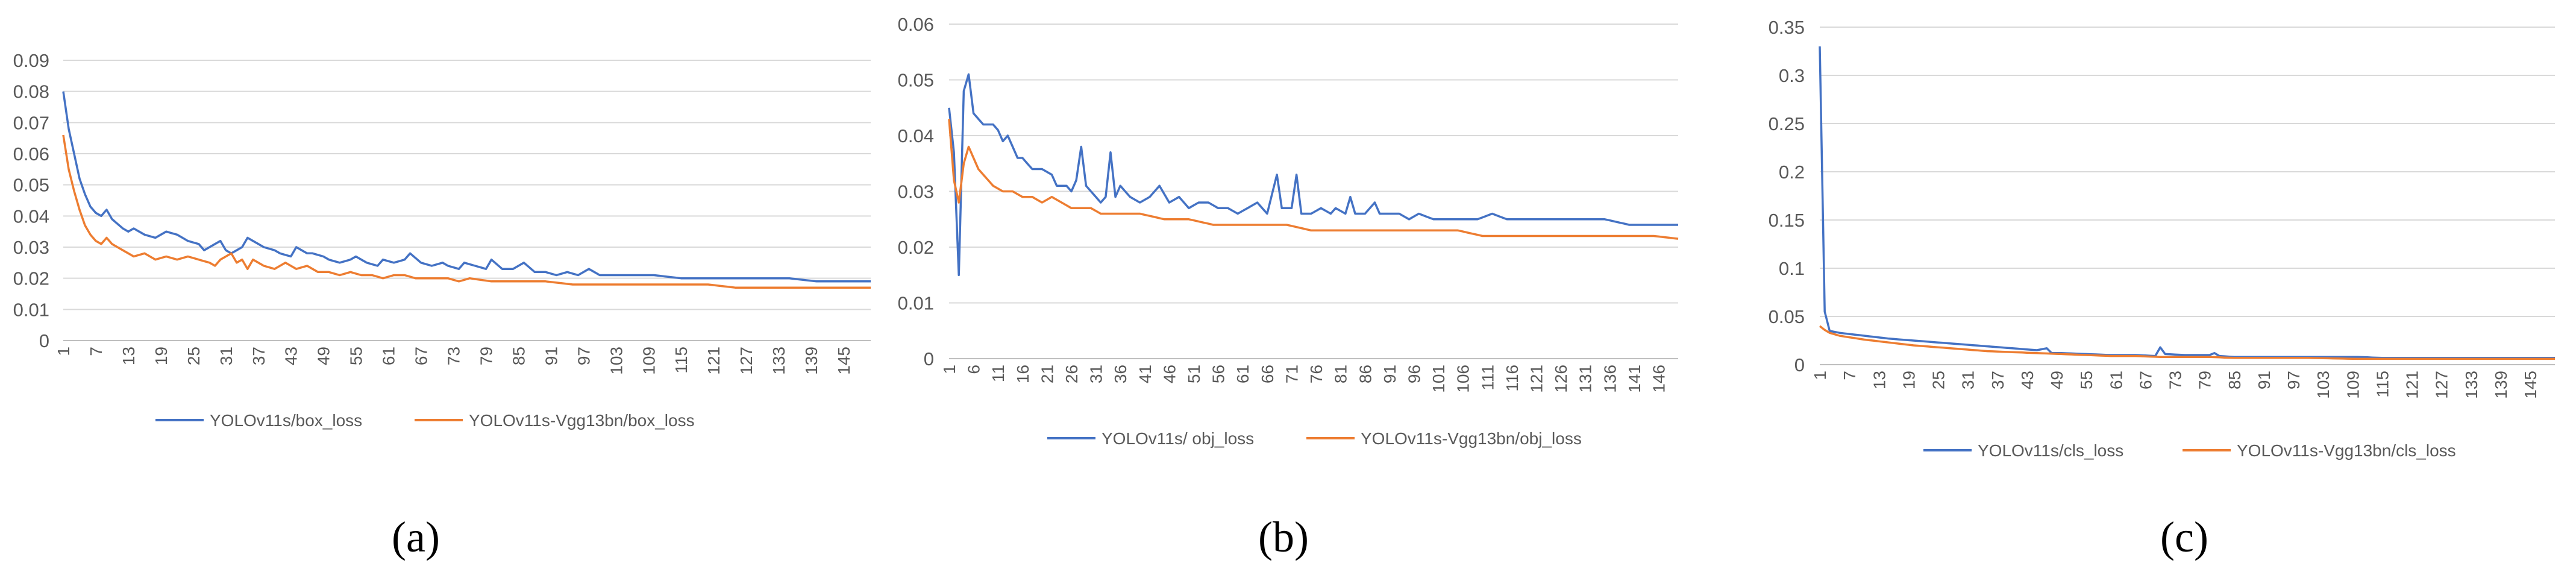  What do you see at coordinates (31, 309) in the screenshot?
I see `y-tick-label: 0.01` at bounding box center [31, 309].